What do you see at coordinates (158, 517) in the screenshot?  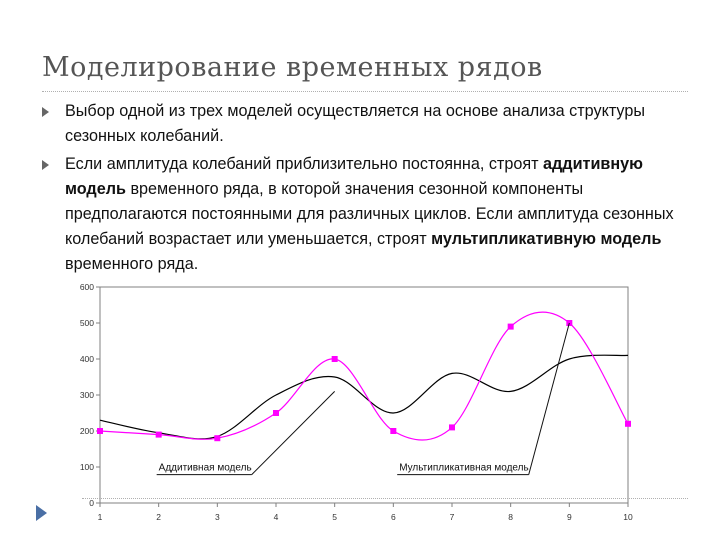 I see `x-tick-label: 2` at bounding box center [158, 517].